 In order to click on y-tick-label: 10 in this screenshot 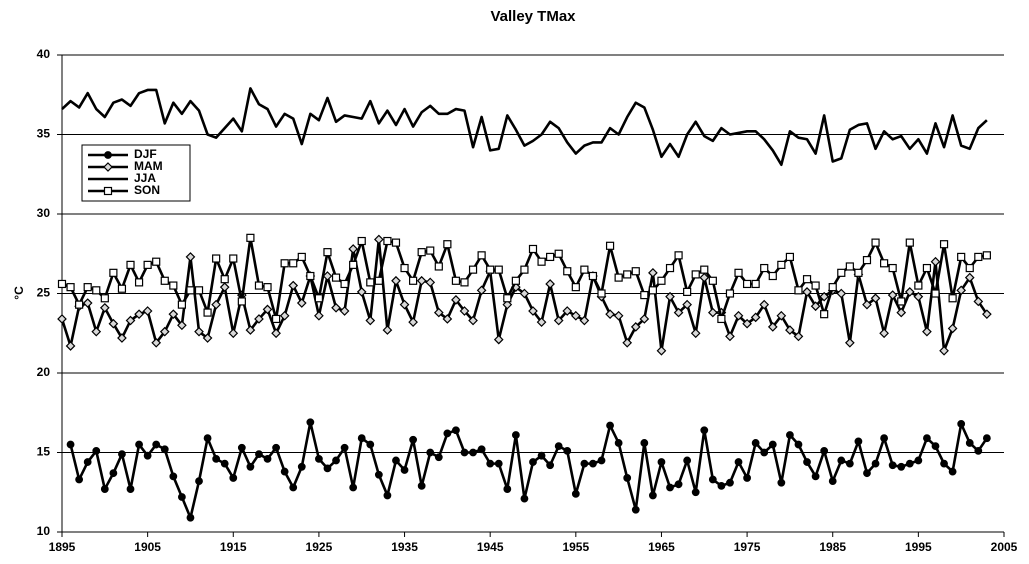, I will do `click(44, 531)`.